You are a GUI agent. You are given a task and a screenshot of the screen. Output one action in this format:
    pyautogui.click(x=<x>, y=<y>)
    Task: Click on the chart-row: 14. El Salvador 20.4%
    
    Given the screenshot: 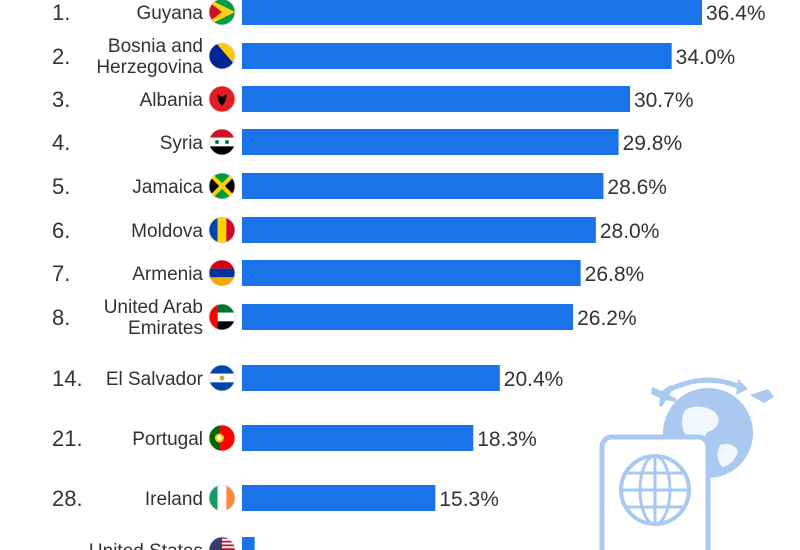 What is the action you would take?
    pyautogui.click(x=308, y=378)
    